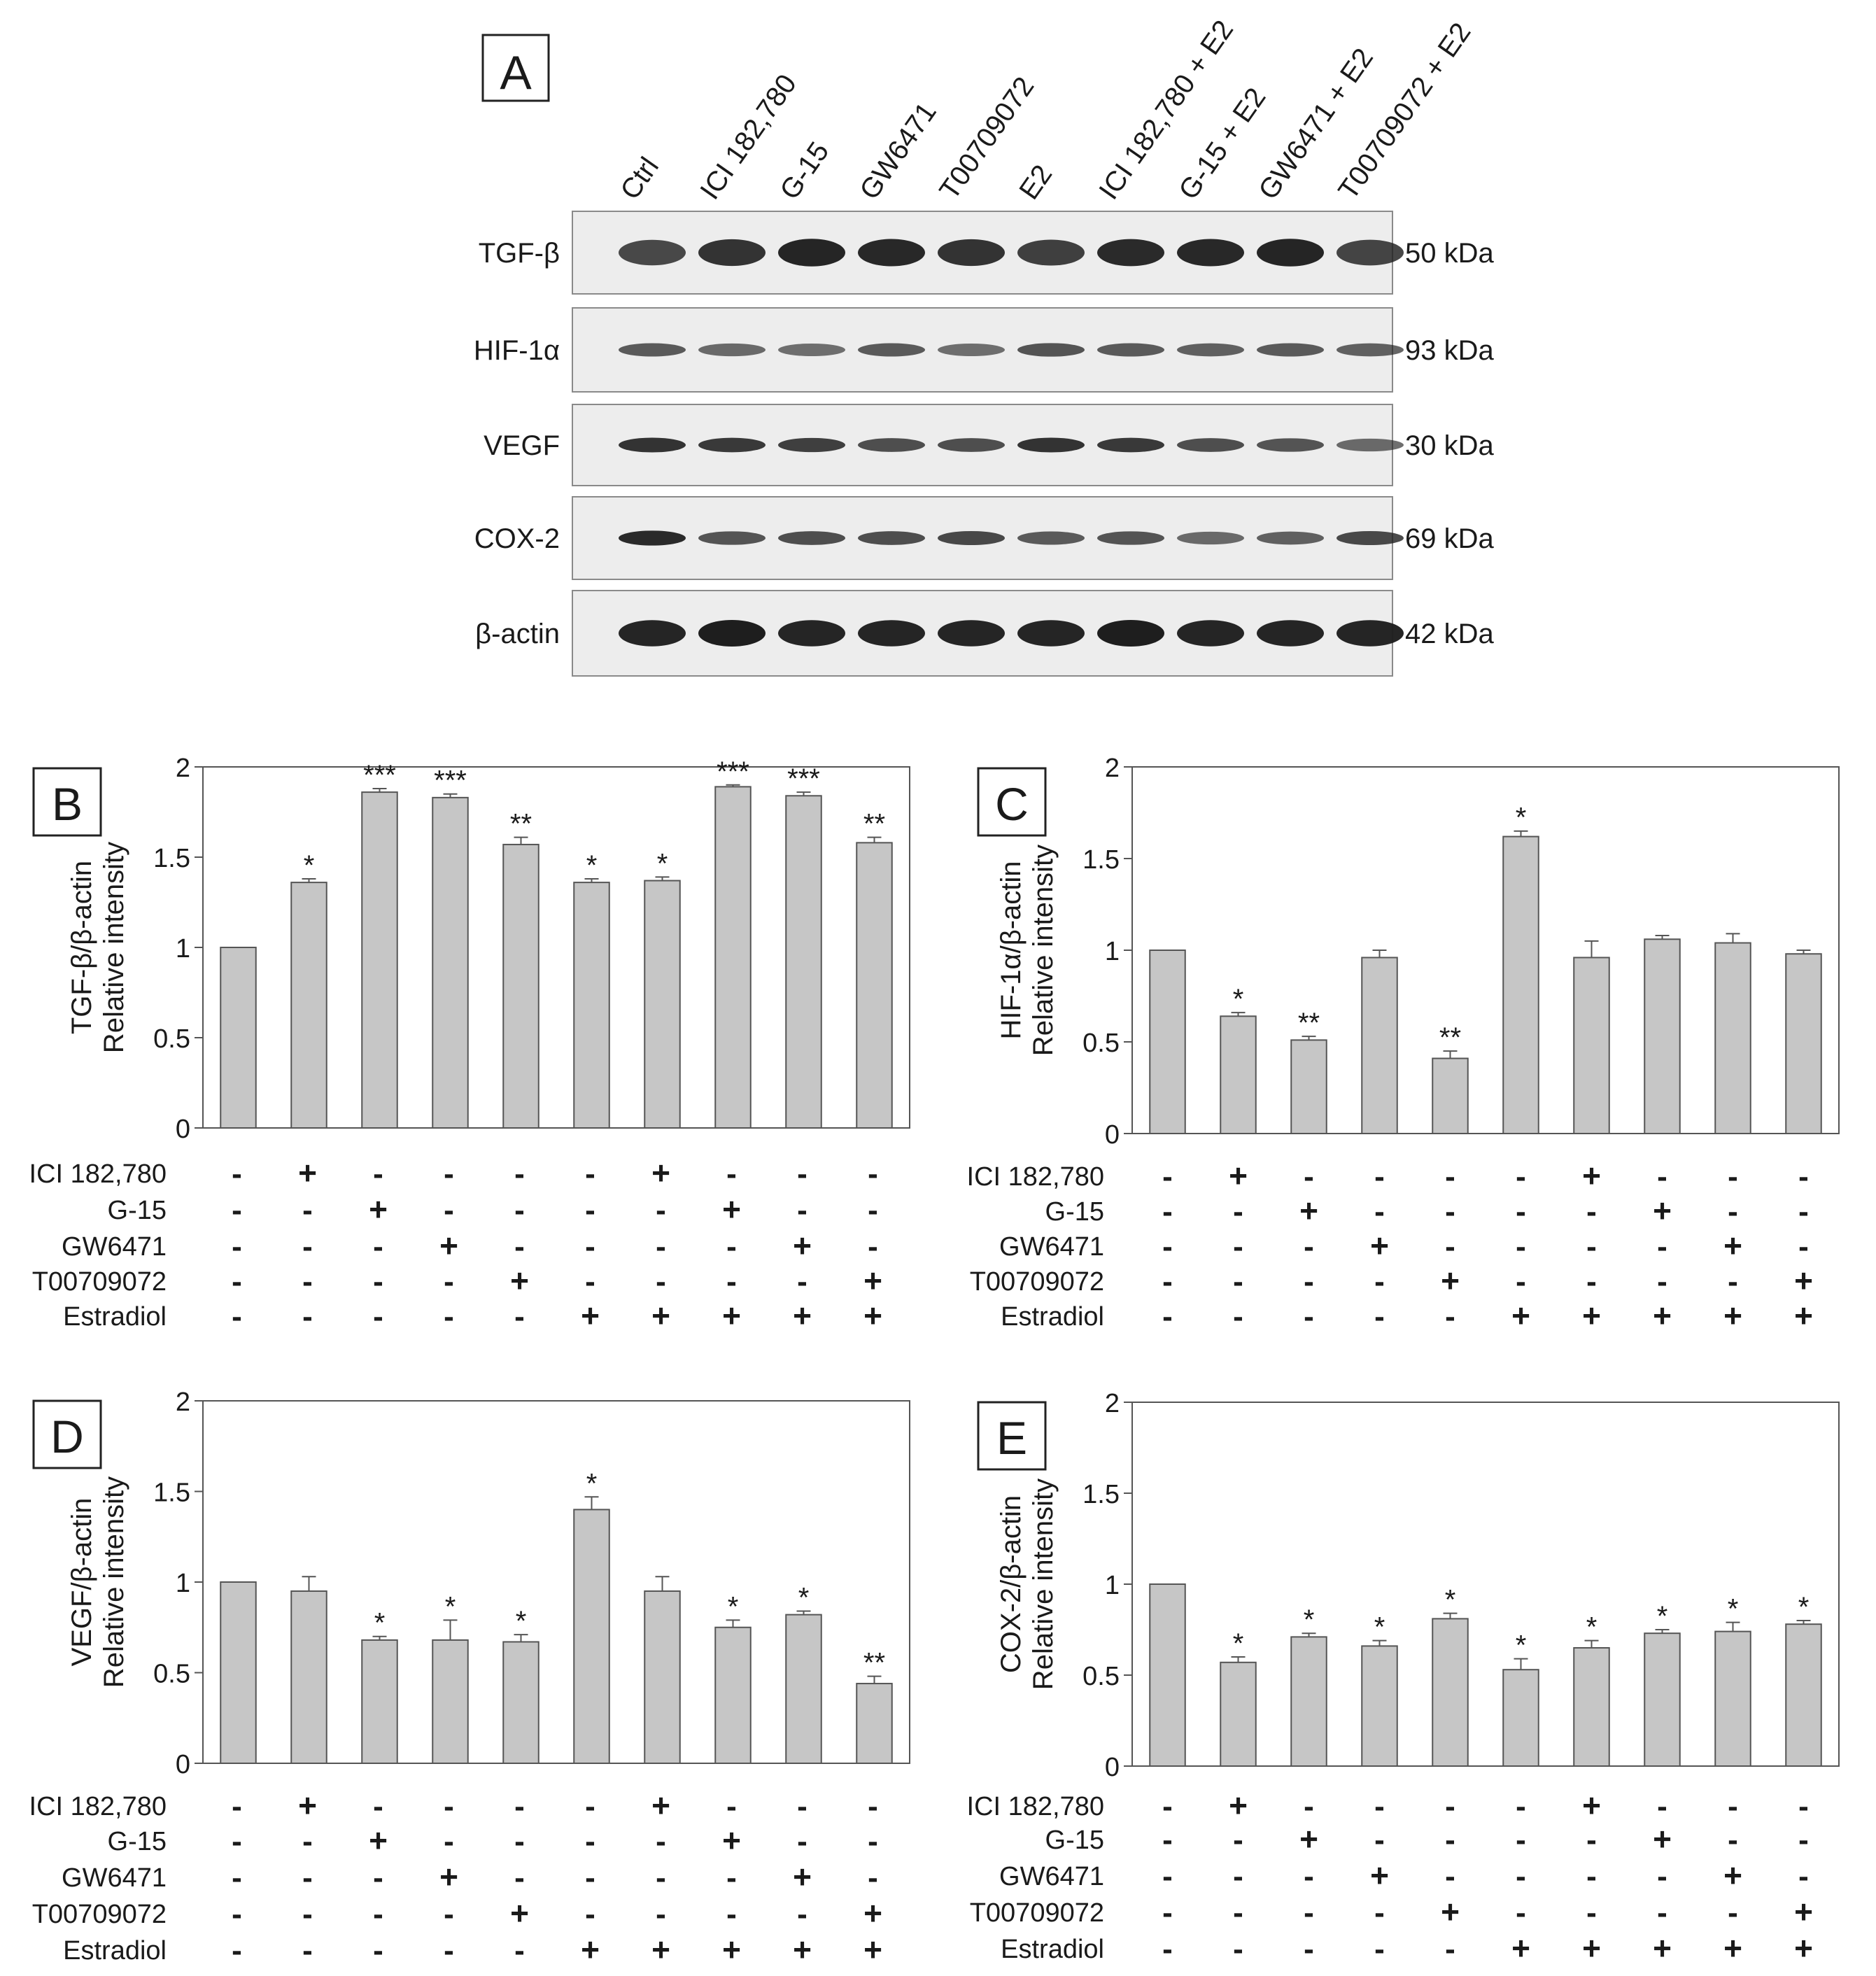 The image size is (1876, 1976). What do you see at coordinates (517, 539) in the screenshot?
I see `protein-label: COX-2` at bounding box center [517, 539].